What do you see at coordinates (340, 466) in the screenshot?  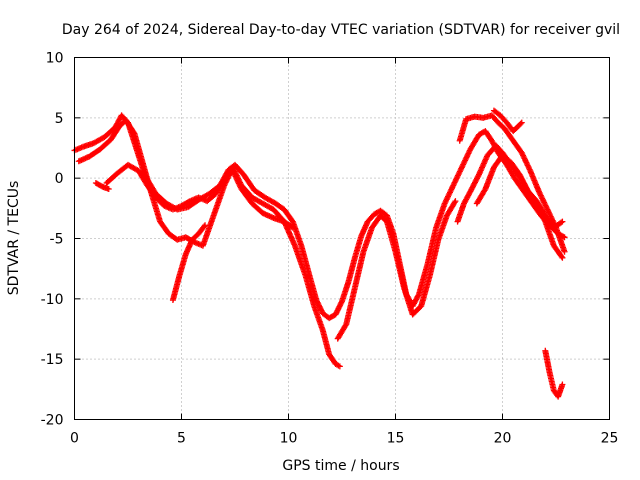 I see `x-axis-title: GPS time / hours` at bounding box center [340, 466].